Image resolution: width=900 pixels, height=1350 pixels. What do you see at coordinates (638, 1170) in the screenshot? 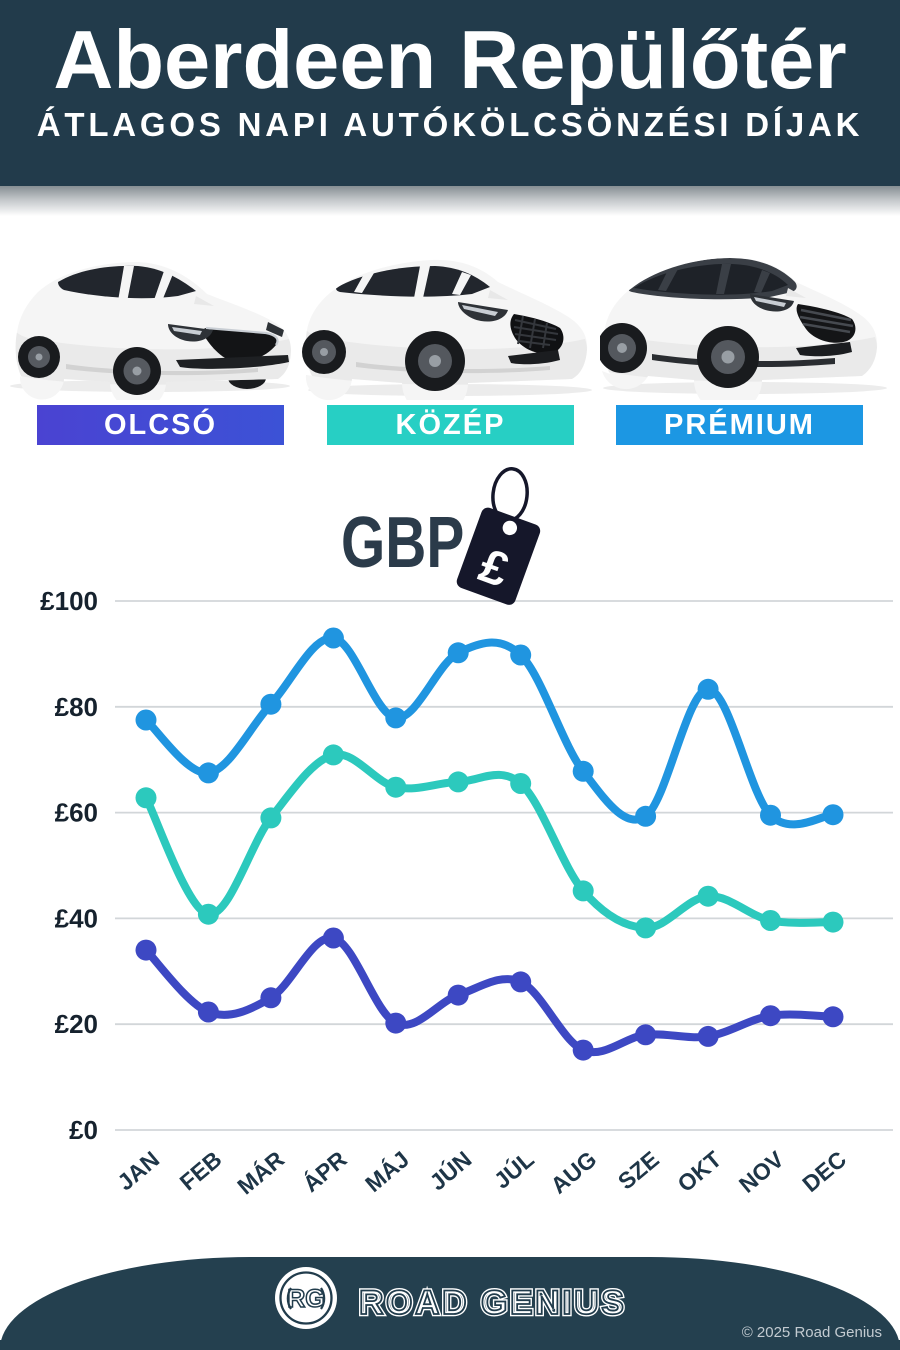
I see `svg-text: SZE` at bounding box center [638, 1170].